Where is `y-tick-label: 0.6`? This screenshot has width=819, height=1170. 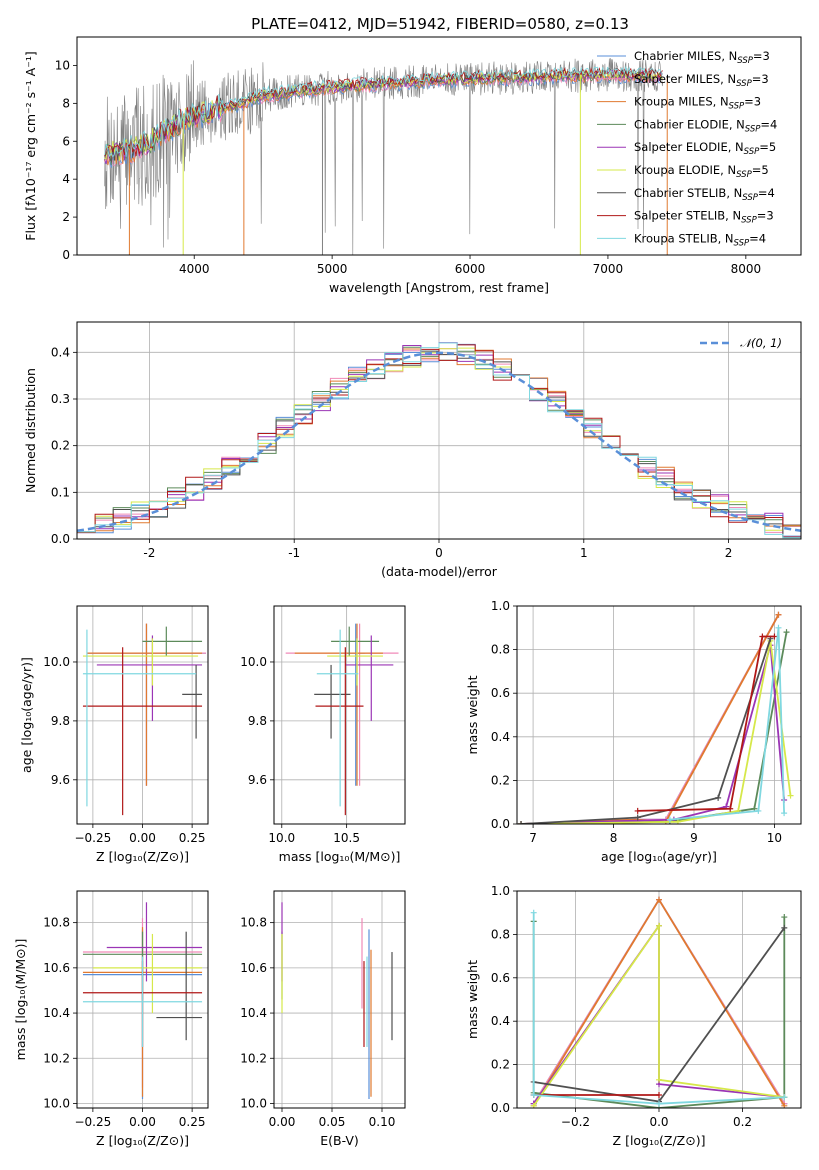 y-tick-label: 0.6 is located at coordinates (500, 978).